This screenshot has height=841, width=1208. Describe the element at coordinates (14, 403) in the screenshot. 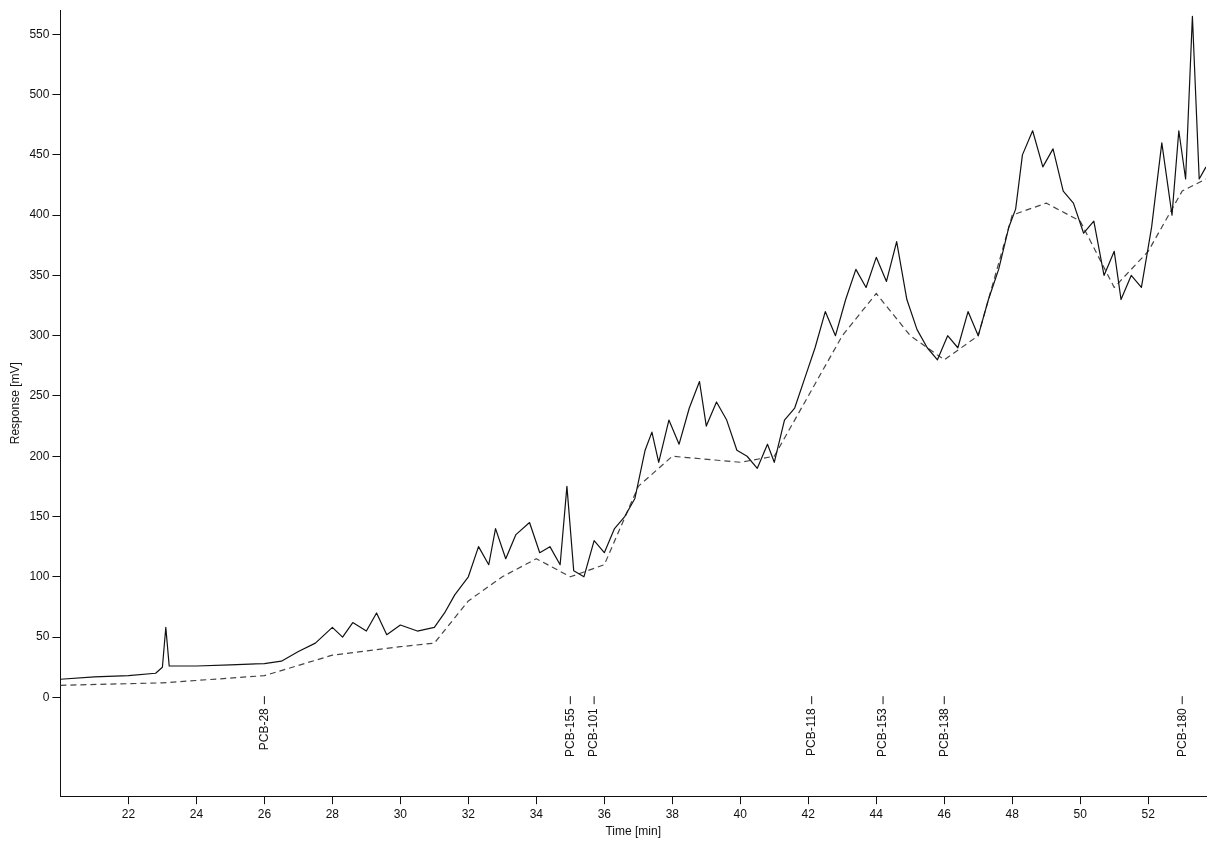

I see `y-axis-title: Response [mV]` at that location.